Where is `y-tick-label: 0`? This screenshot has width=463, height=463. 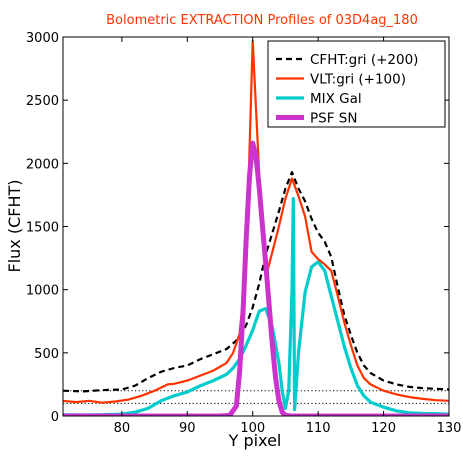 y-tick-label: 0 is located at coordinates (55, 417).